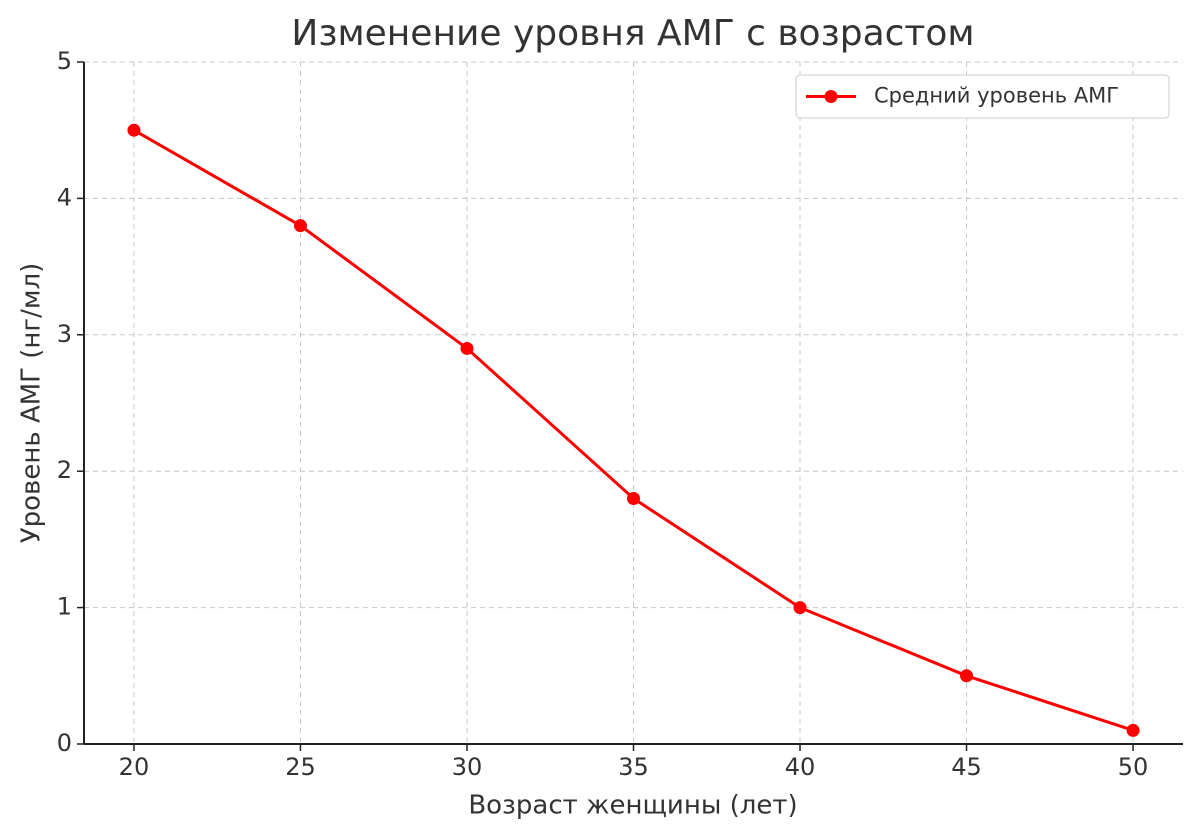 The height and width of the screenshot is (839, 1200). I want to click on y-tick-label: 5, so click(64, 61).